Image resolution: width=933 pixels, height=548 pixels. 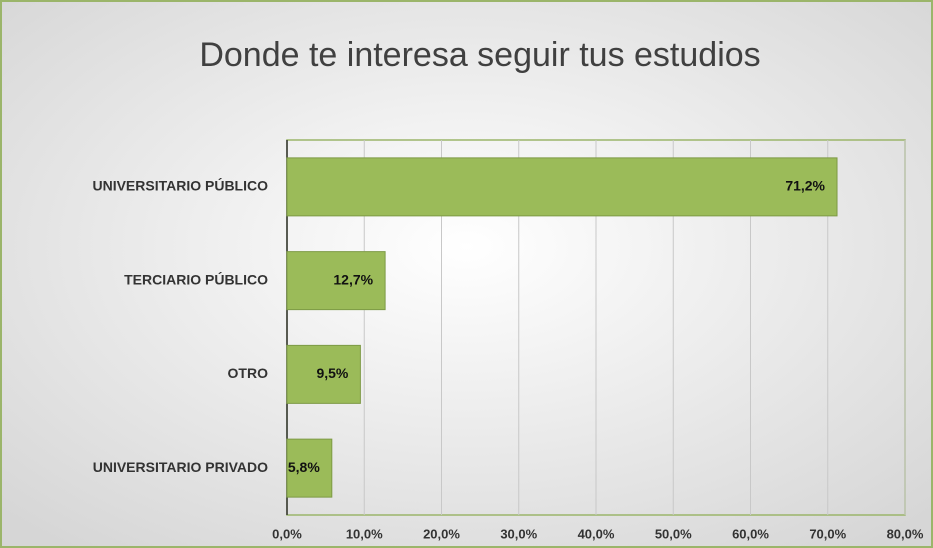 I want to click on x-tick-label: 70,0%, so click(x=827, y=533).